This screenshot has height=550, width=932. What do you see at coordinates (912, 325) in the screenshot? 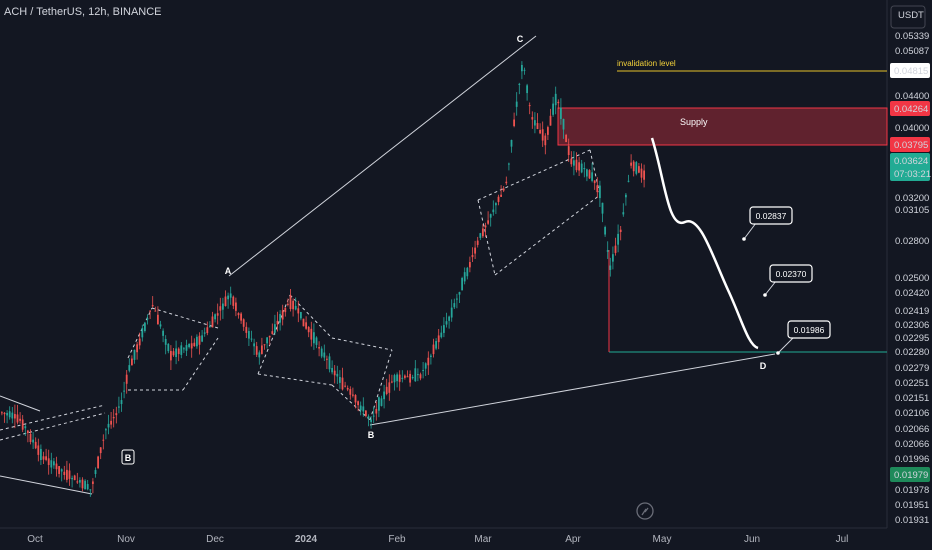
I see `price-tick-label: 0.02306` at bounding box center [912, 325].